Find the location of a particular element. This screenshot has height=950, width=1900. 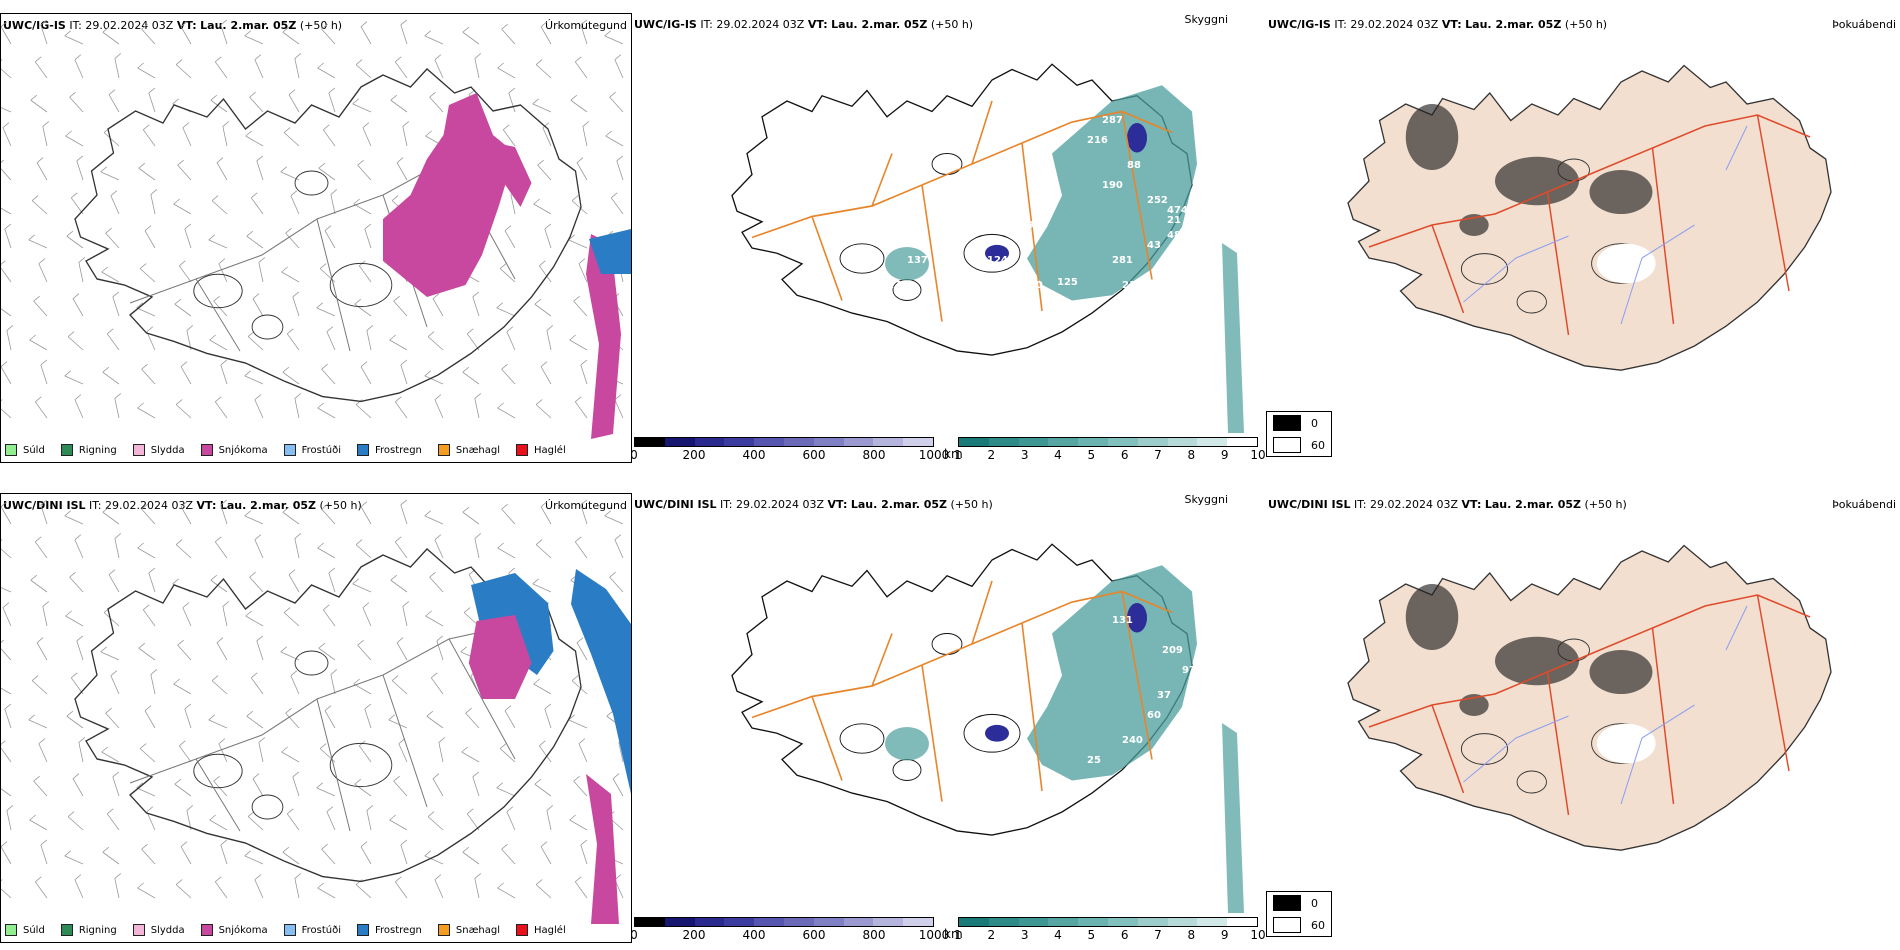

model-name: UWC/IG-IS is located at coordinates (665, 24).